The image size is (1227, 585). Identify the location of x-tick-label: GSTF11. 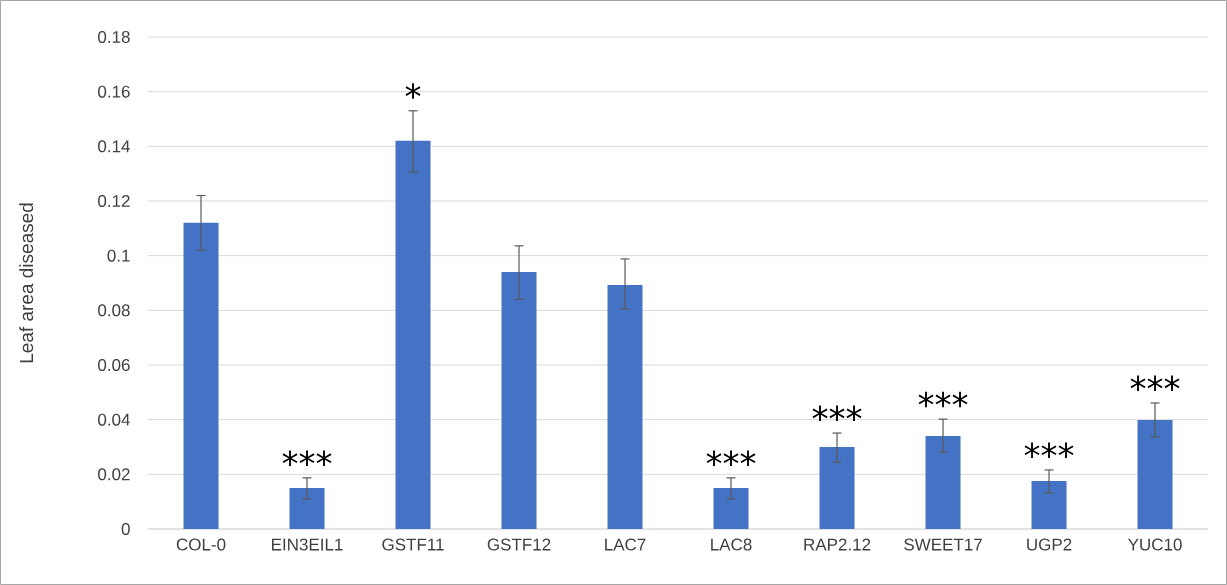
(413, 544).